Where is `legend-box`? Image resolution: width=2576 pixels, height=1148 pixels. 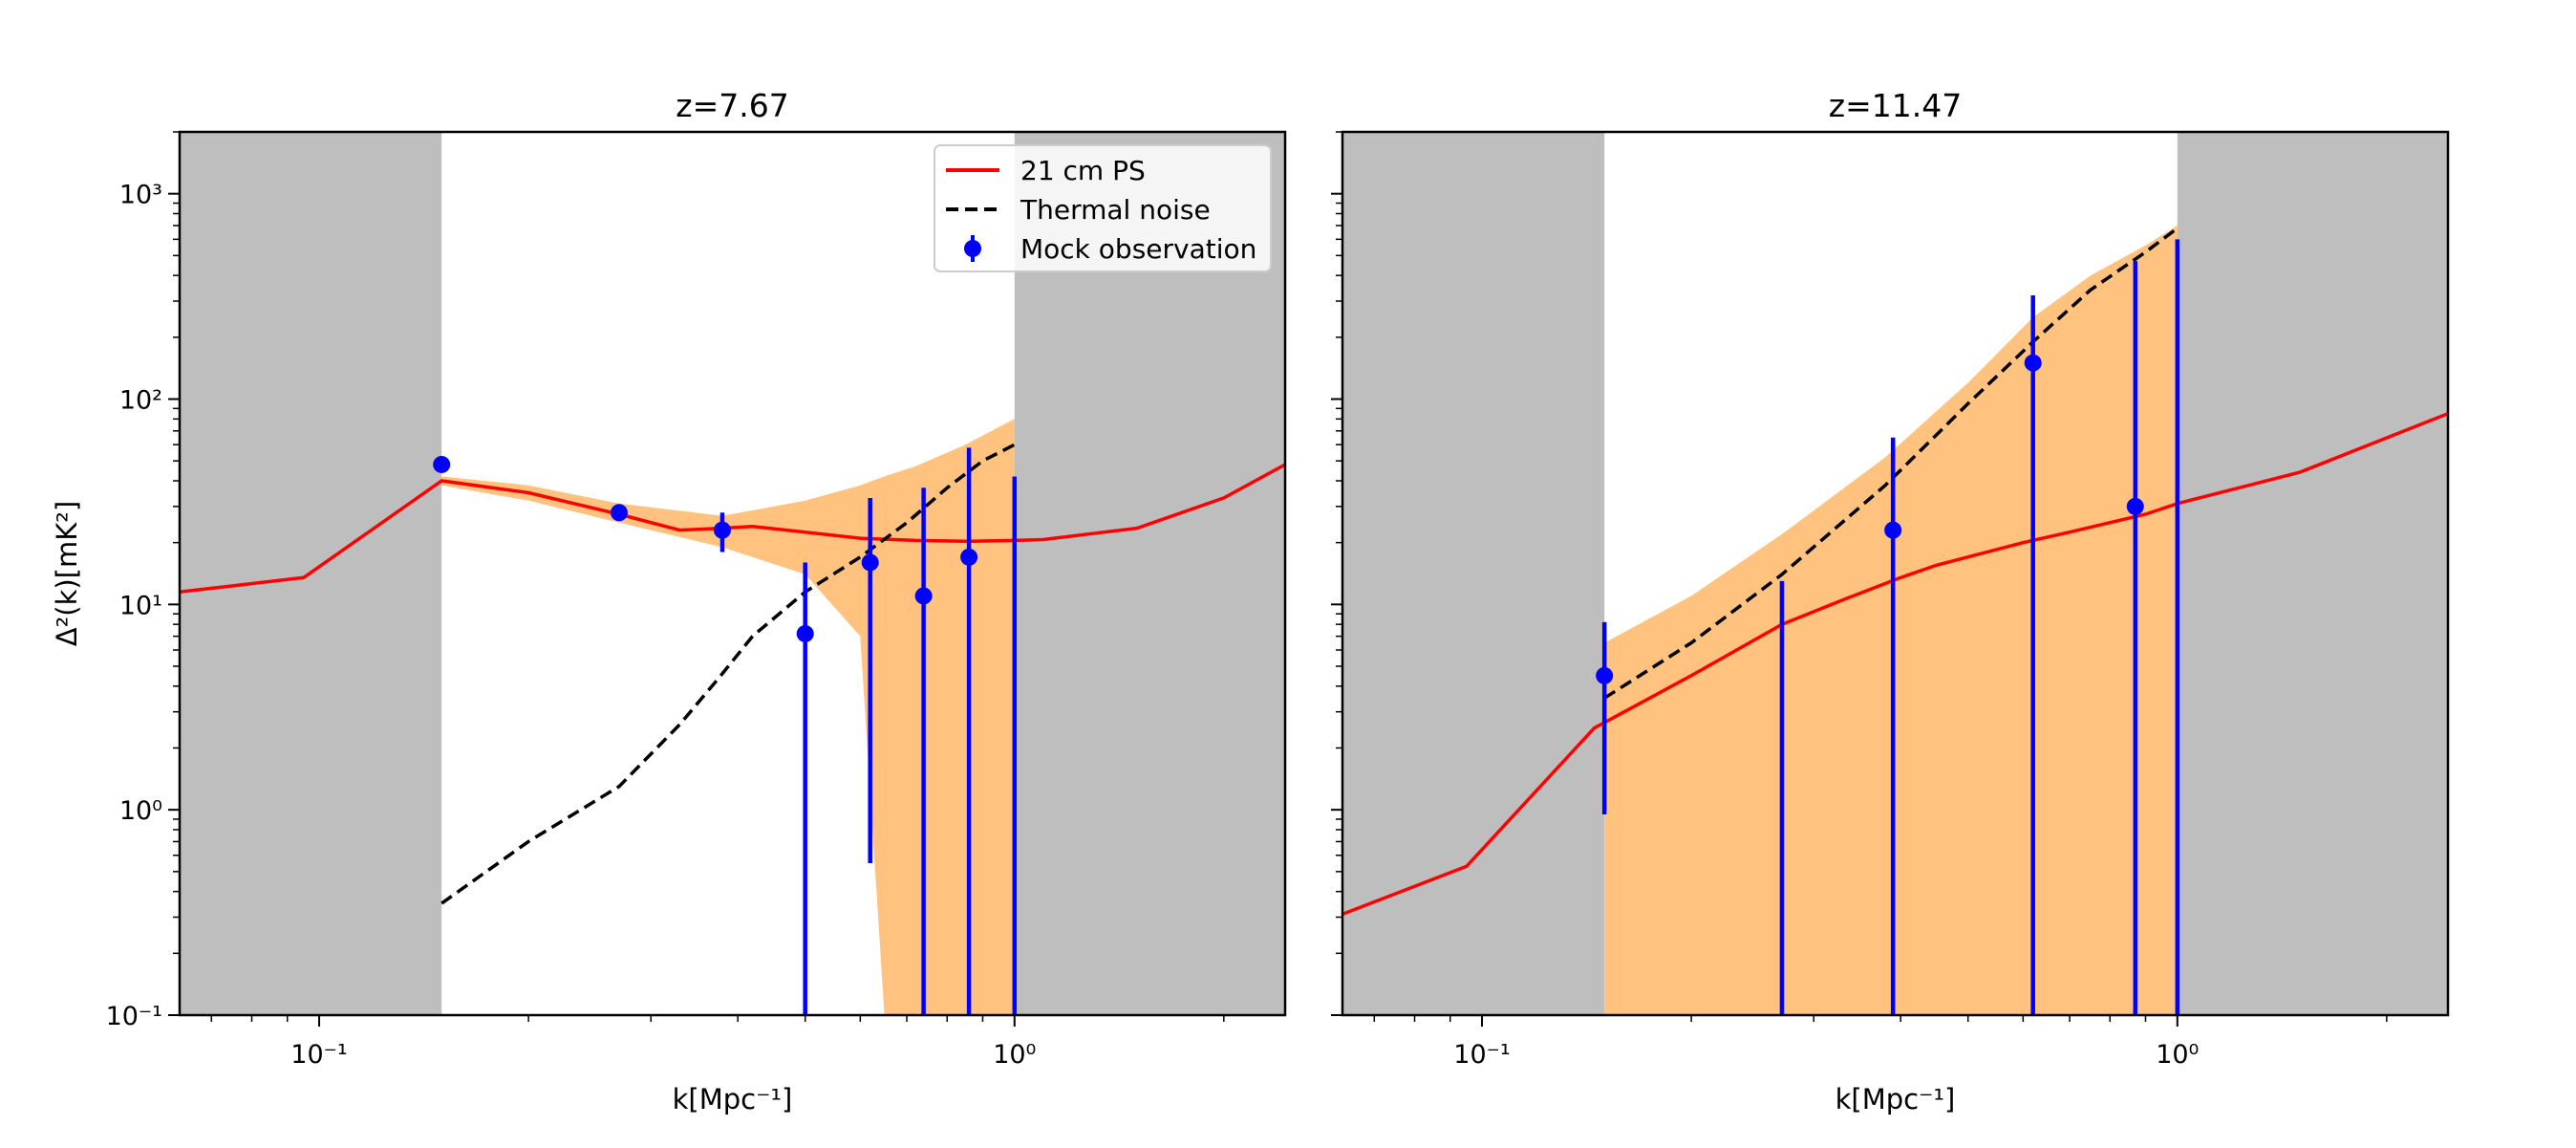
legend-box is located at coordinates (1103, 208).